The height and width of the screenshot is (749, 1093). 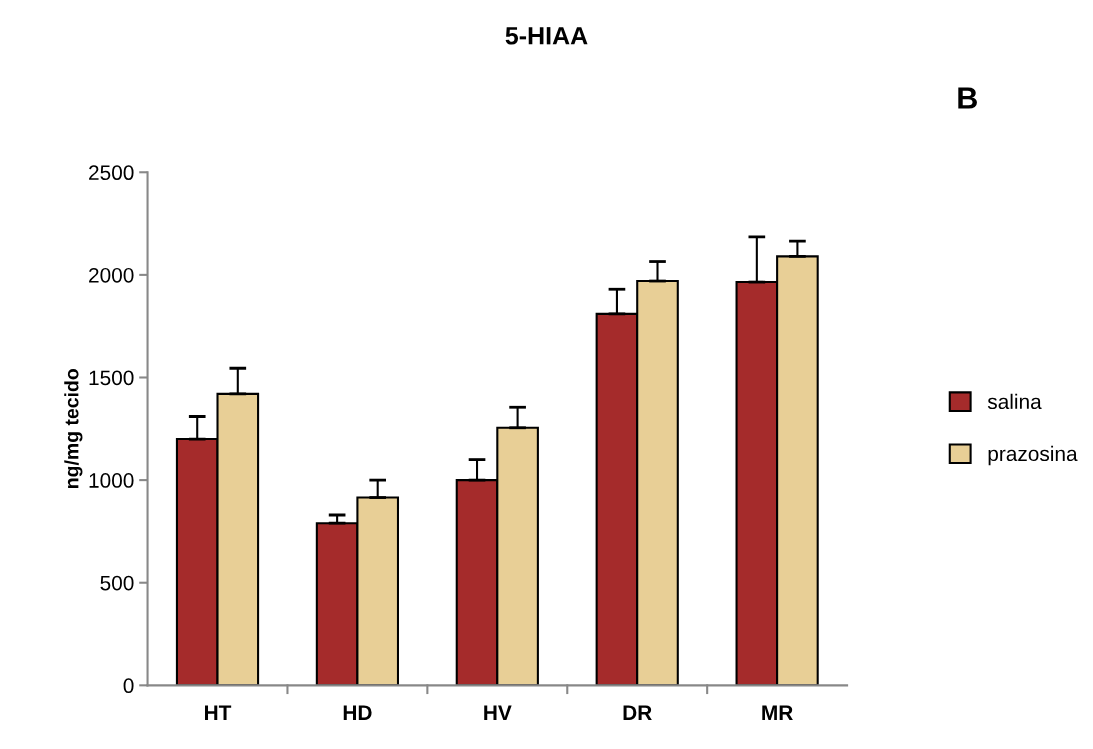 What do you see at coordinates (498, 712) in the screenshot?
I see `x-tick-label: HV` at bounding box center [498, 712].